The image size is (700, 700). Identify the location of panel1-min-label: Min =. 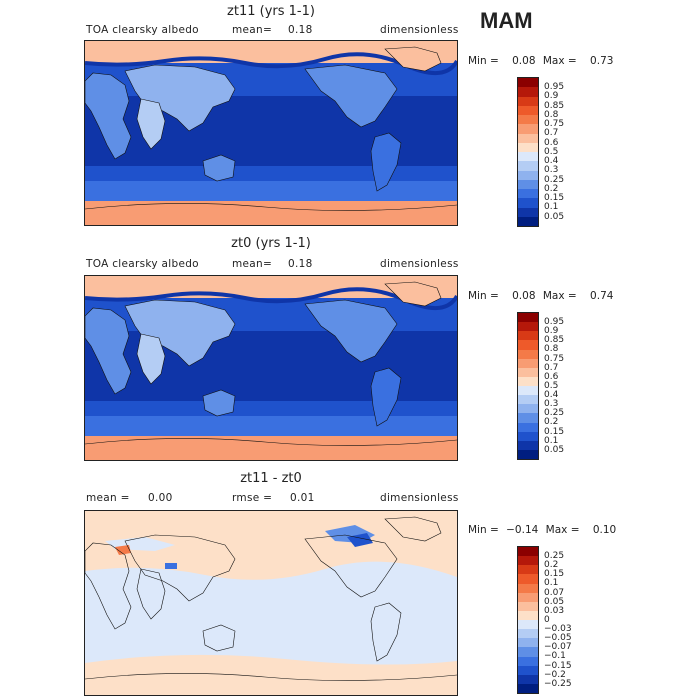
(483, 61).